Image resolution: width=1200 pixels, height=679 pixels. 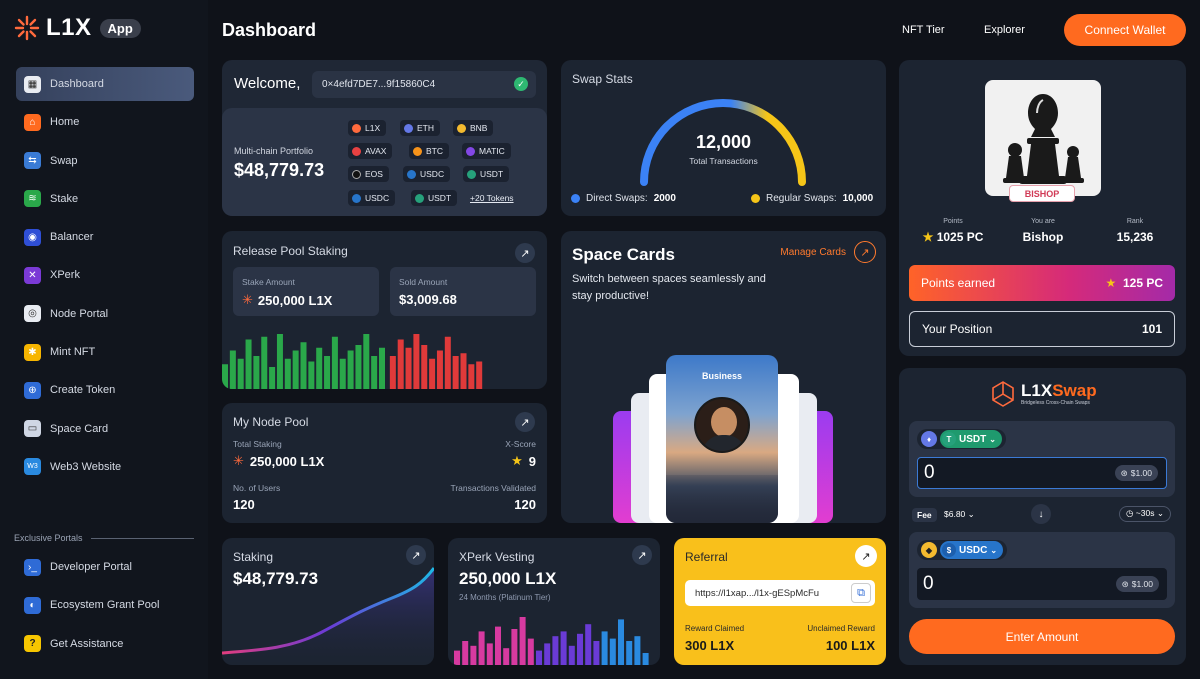 What do you see at coordinates (424, 84) in the screenshot?
I see `wallet-address: 0×4efd7DE7...9f15860C4 ✓` at bounding box center [424, 84].